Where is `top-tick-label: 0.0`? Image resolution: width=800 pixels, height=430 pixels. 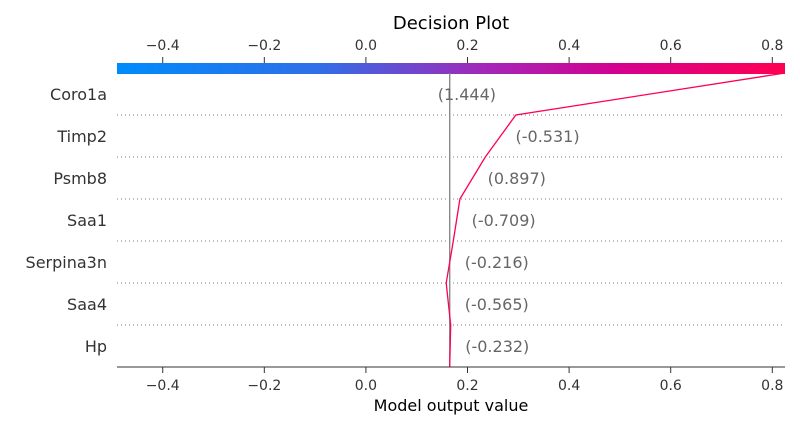 top-tick-label: 0.0 is located at coordinates (366, 46).